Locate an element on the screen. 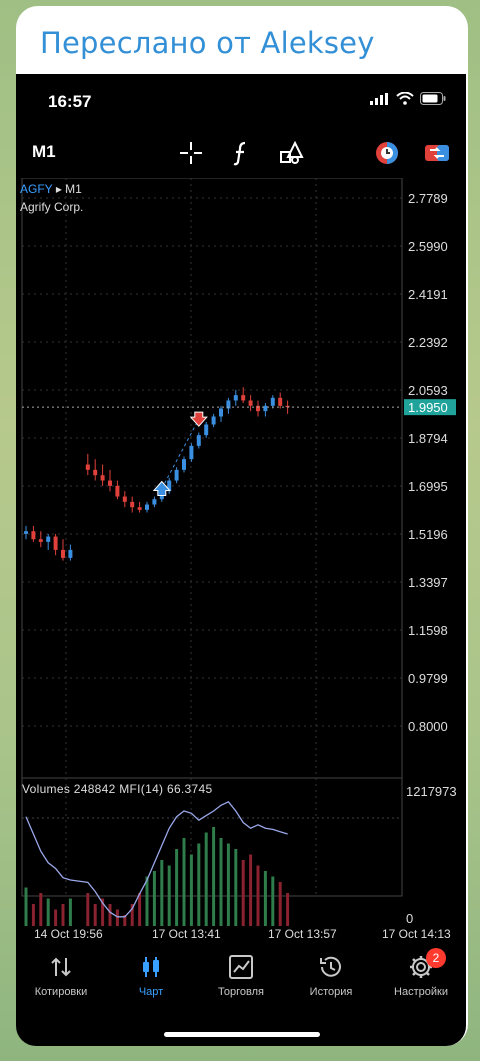 The image size is (480, 1061). time-axis-label: 14 Oct 19:56 is located at coordinates (68, 932).